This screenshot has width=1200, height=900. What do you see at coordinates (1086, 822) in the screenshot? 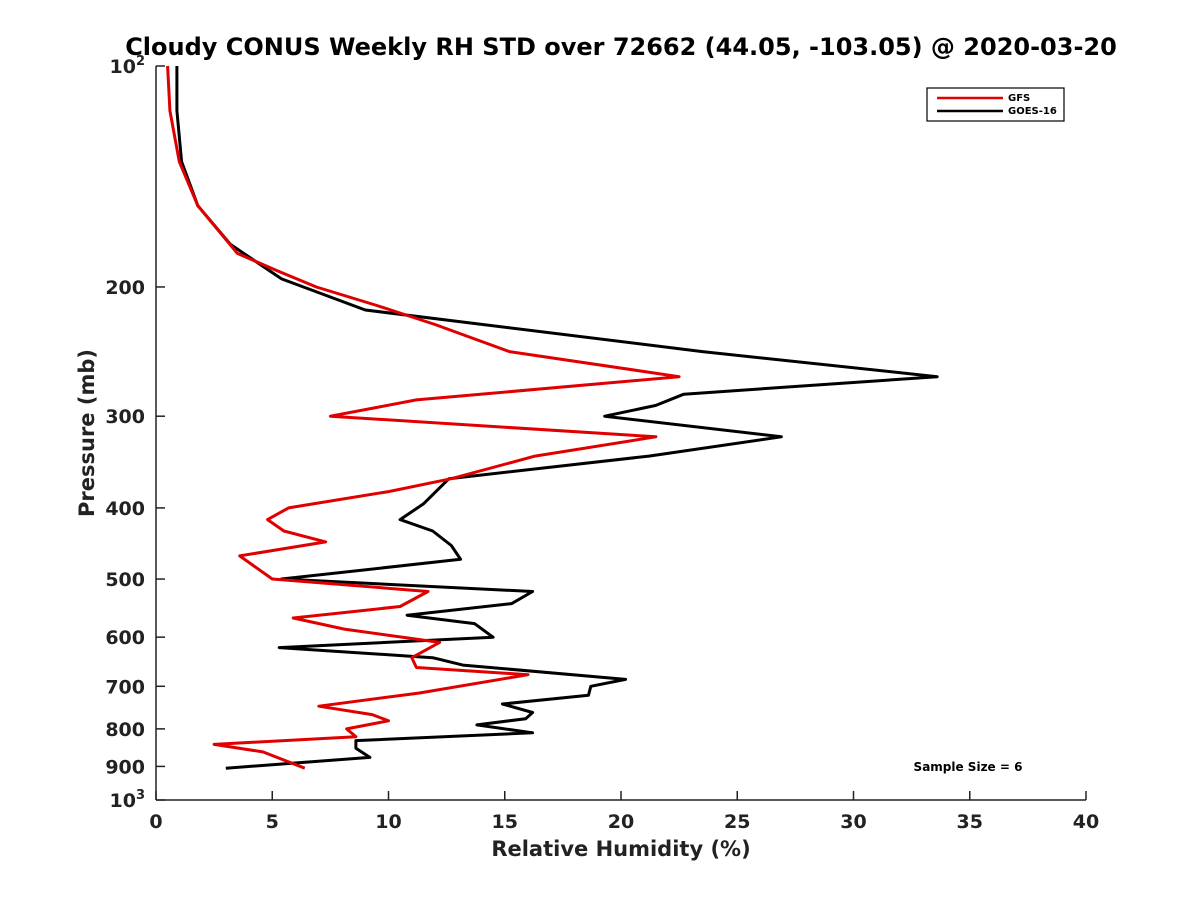
I see `x-tick-label: 40` at bounding box center [1086, 822].